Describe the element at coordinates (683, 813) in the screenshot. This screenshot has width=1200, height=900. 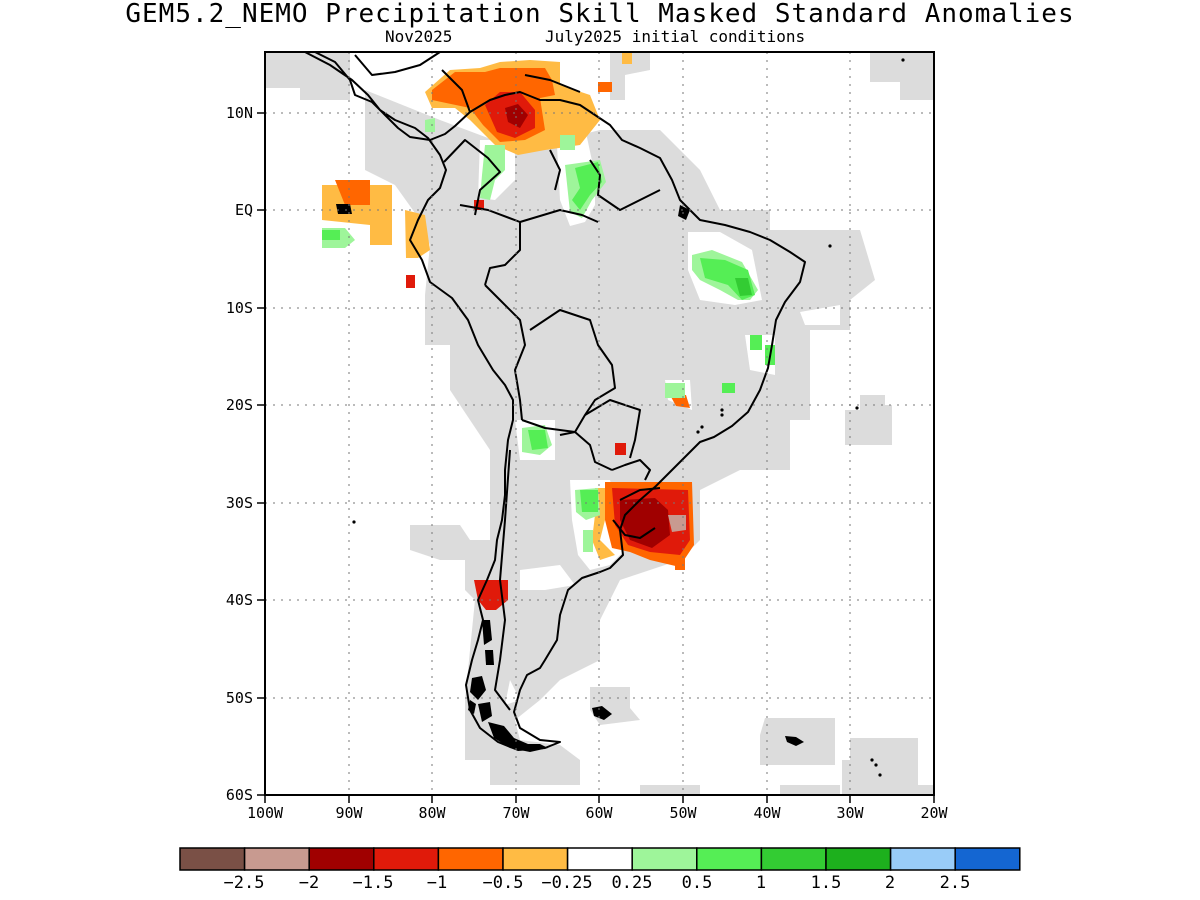
I see `lon-label: 50W` at that location.